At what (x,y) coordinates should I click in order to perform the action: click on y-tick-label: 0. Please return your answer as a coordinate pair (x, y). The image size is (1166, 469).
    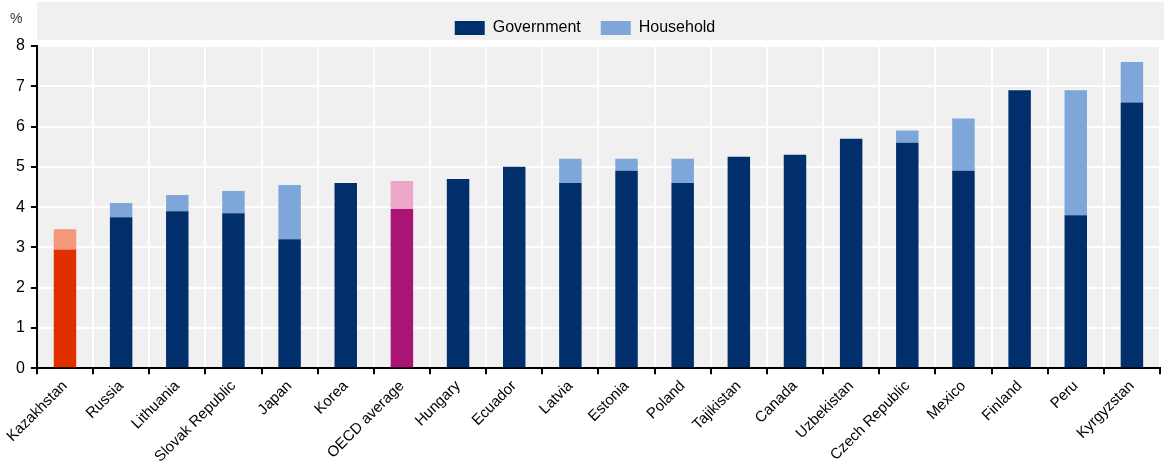
    Looking at the image, I should click on (20, 367).